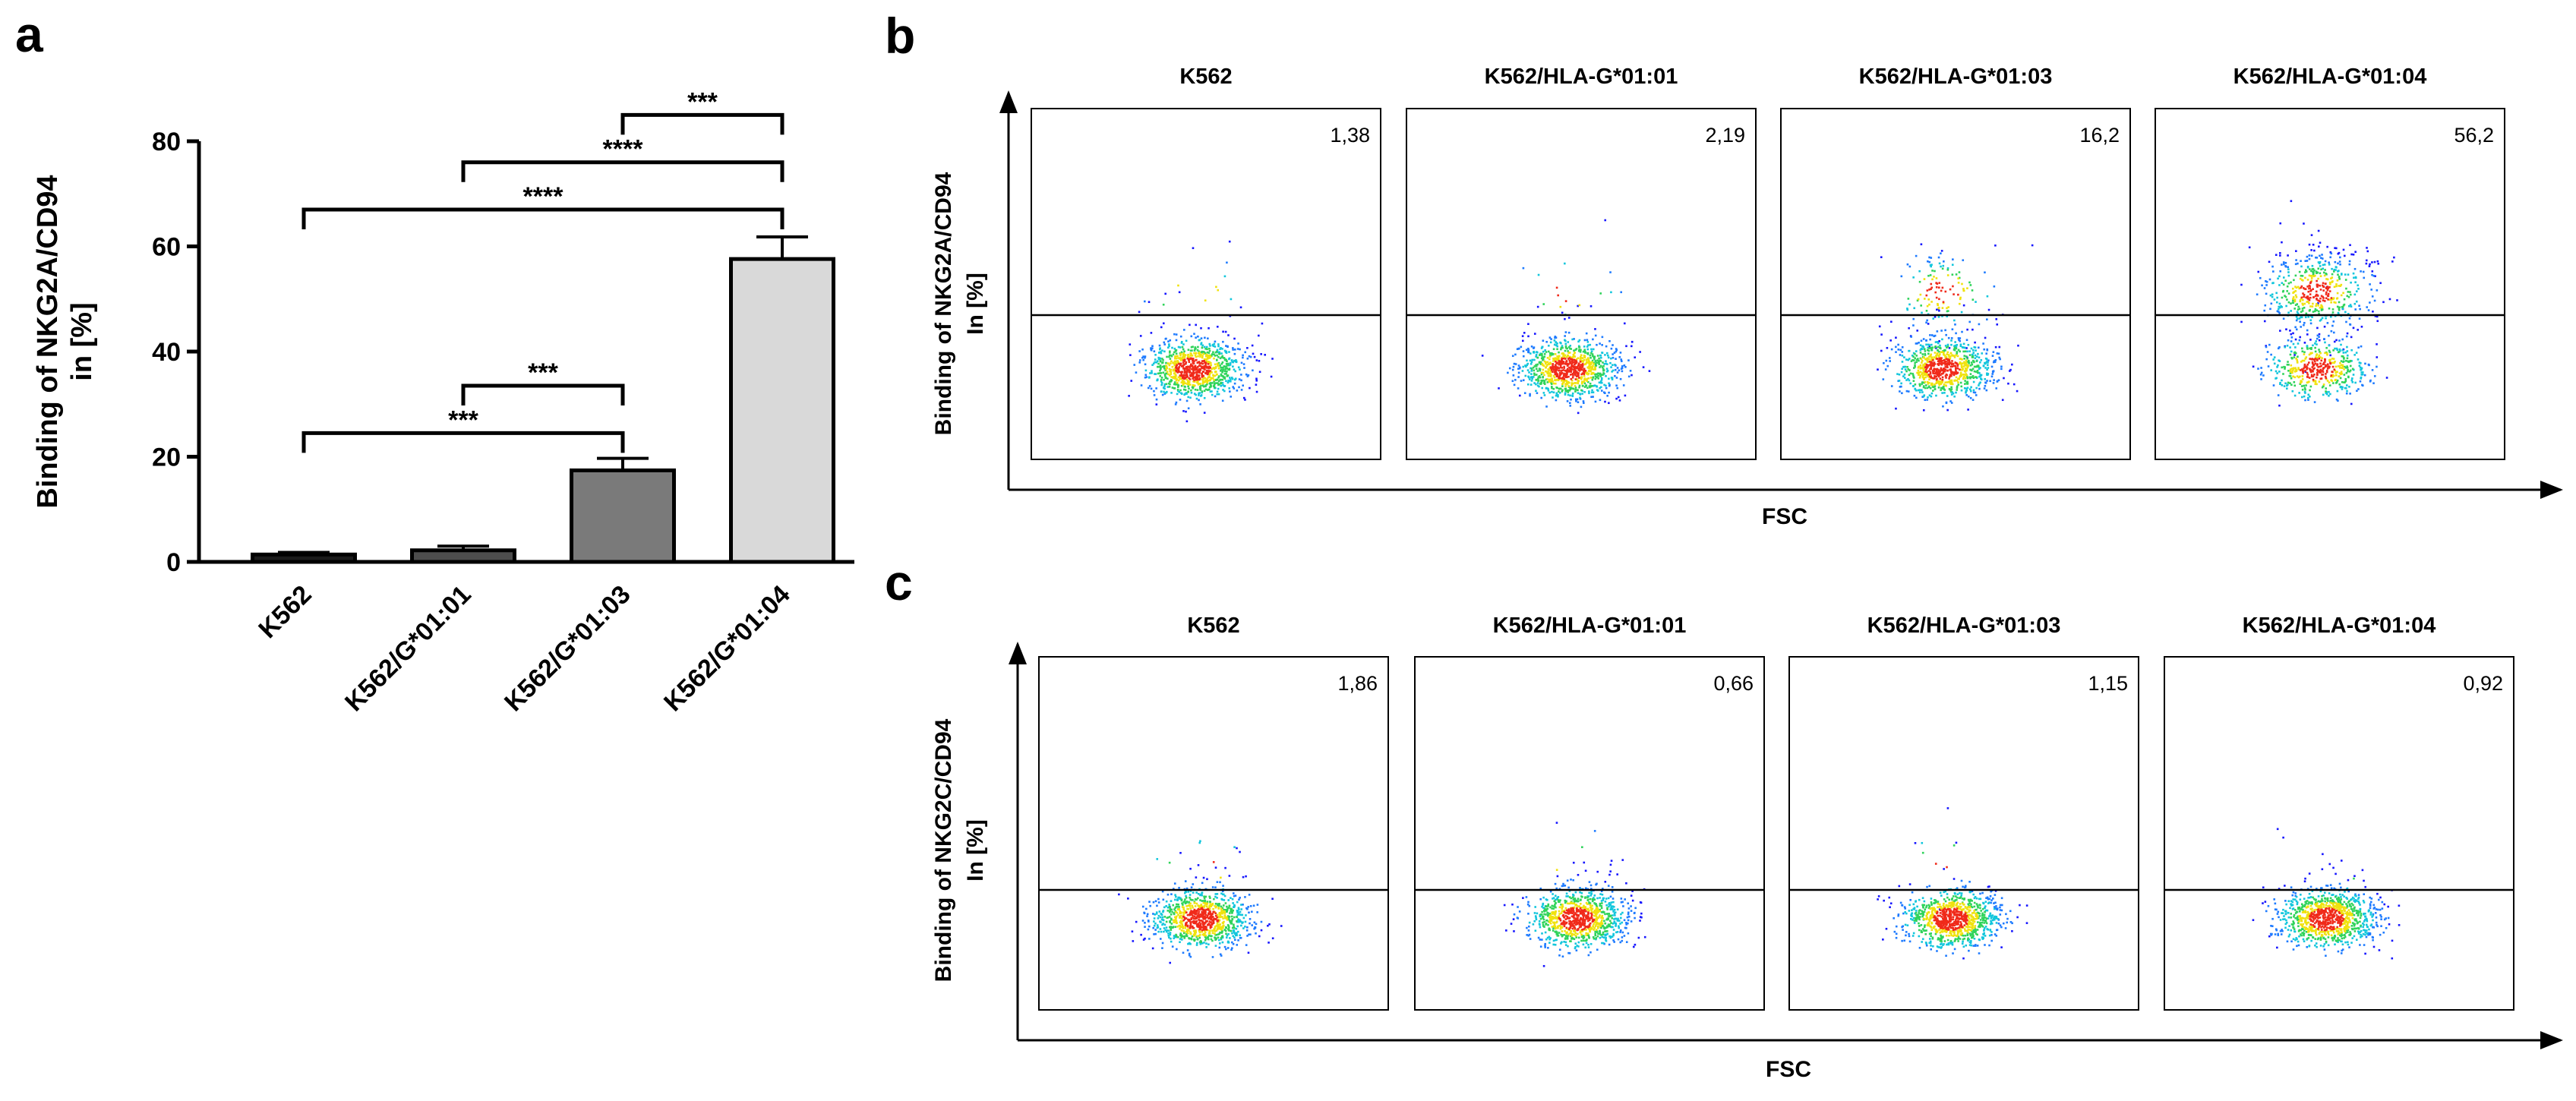 Image resolution: width=2576 pixels, height=1101 pixels. What do you see at coordinates (166, 247) in the screenshot?
I see `bar-chart-ytick-label: 60` at bounding box center [166, 247].